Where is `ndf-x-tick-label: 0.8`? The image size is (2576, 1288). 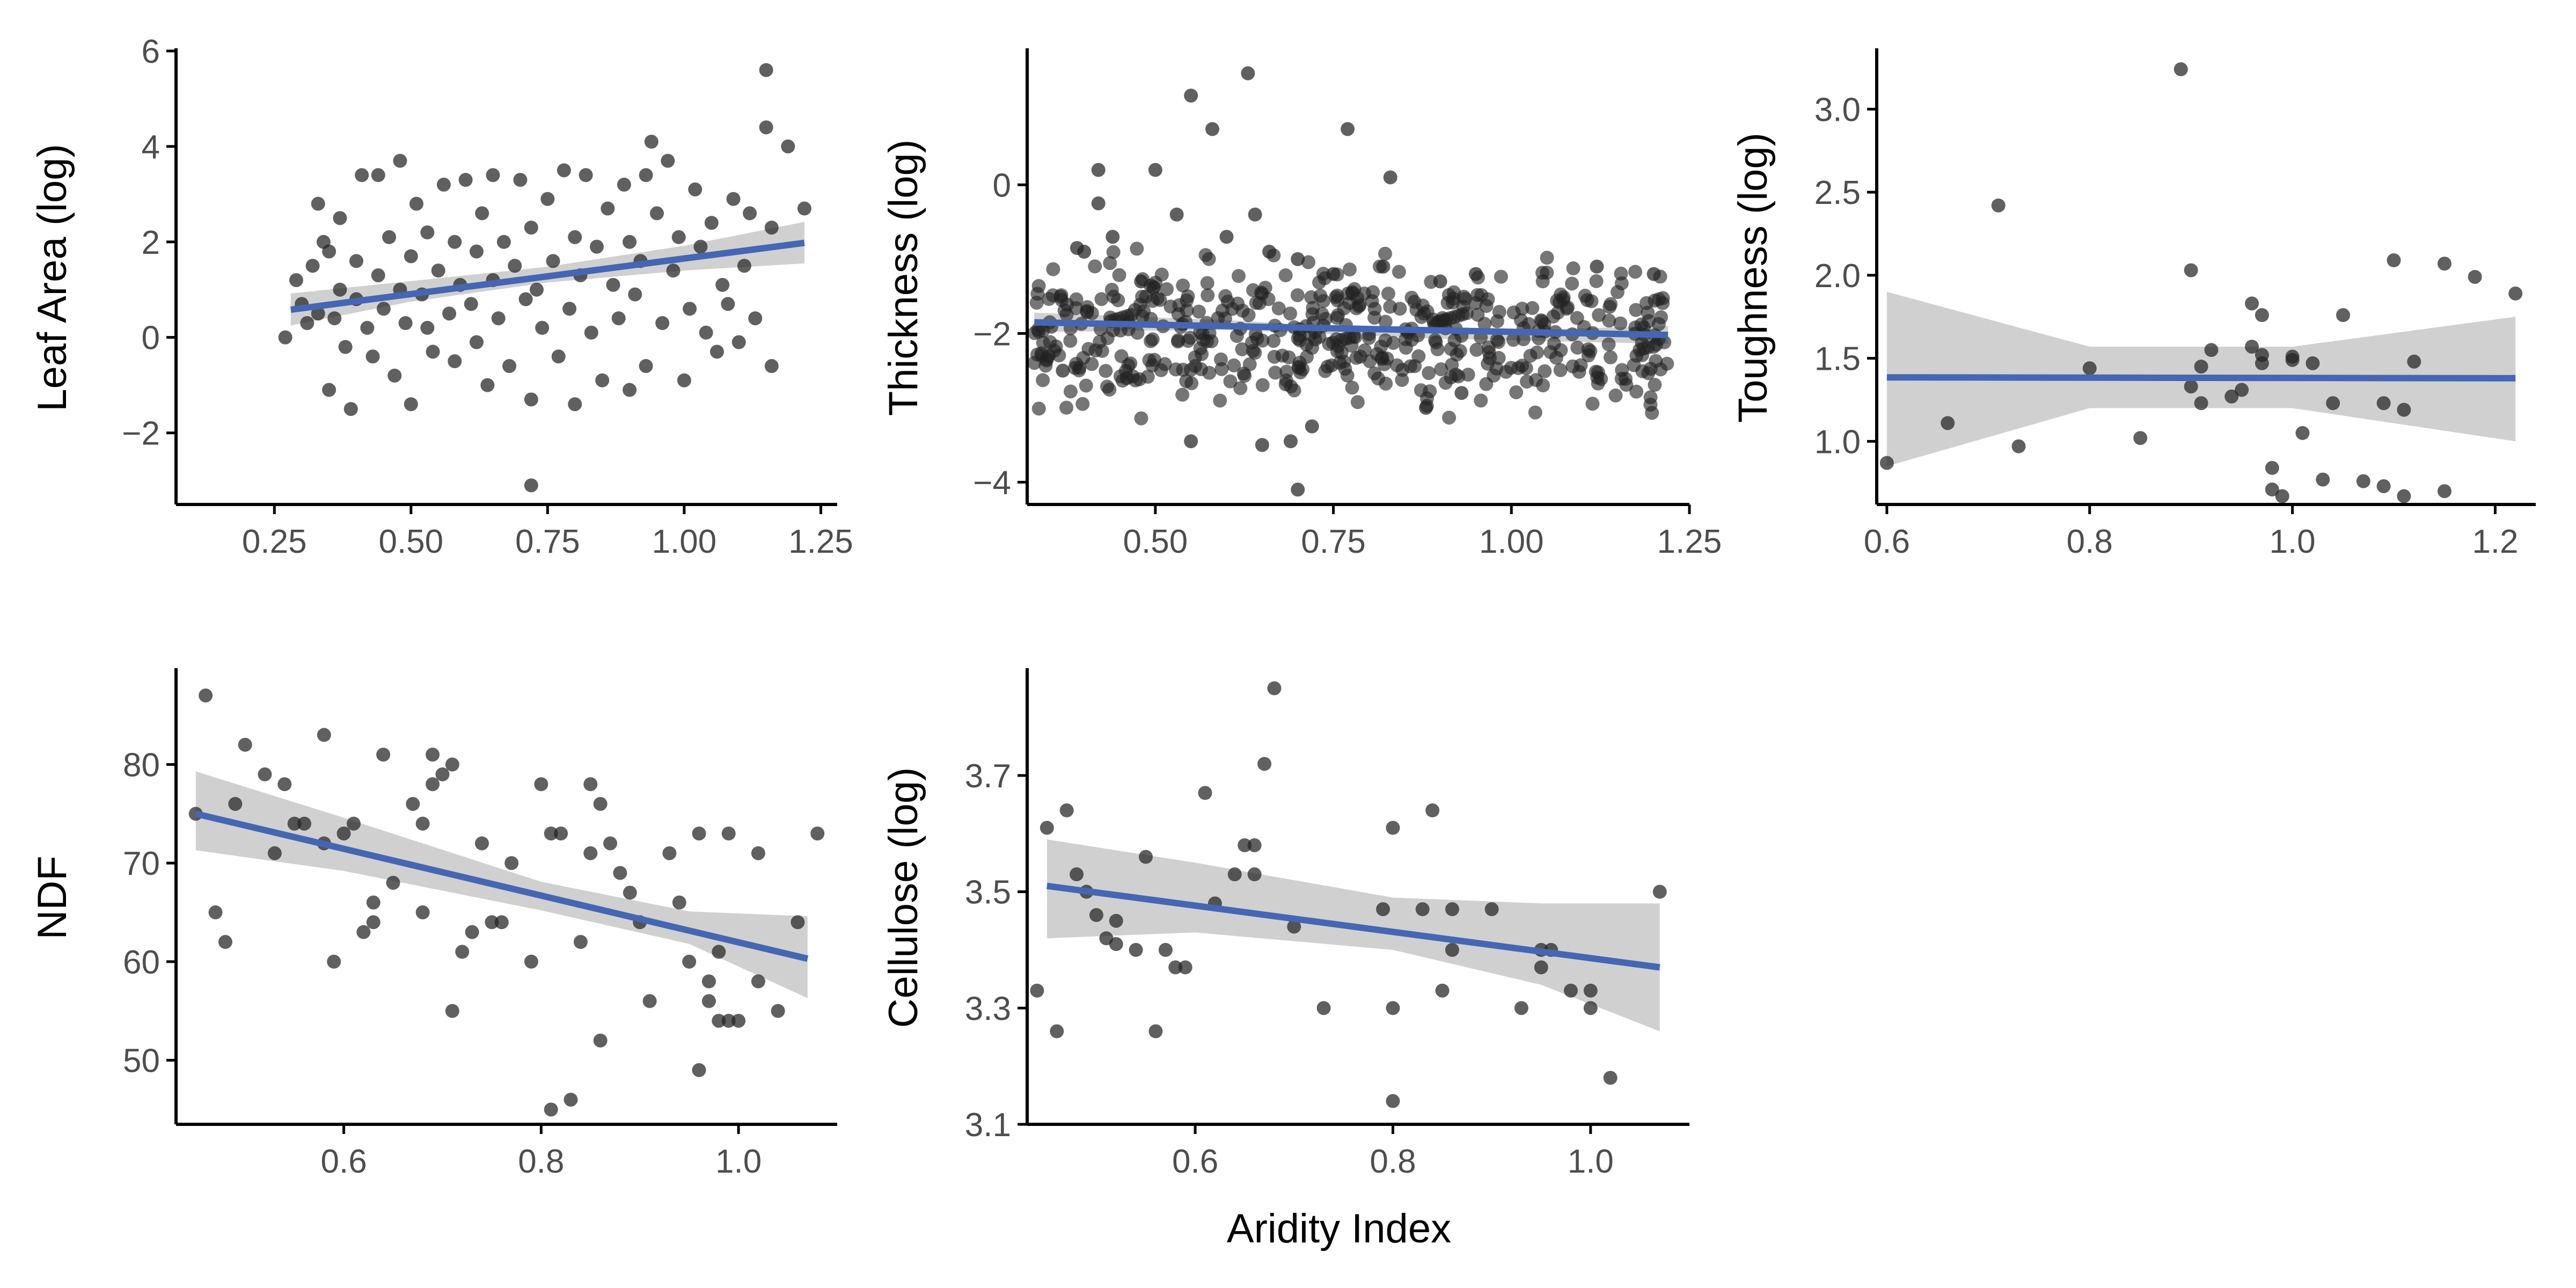 ndf-x-tick-label: 0.8 is located at coordinates (541, 1161).